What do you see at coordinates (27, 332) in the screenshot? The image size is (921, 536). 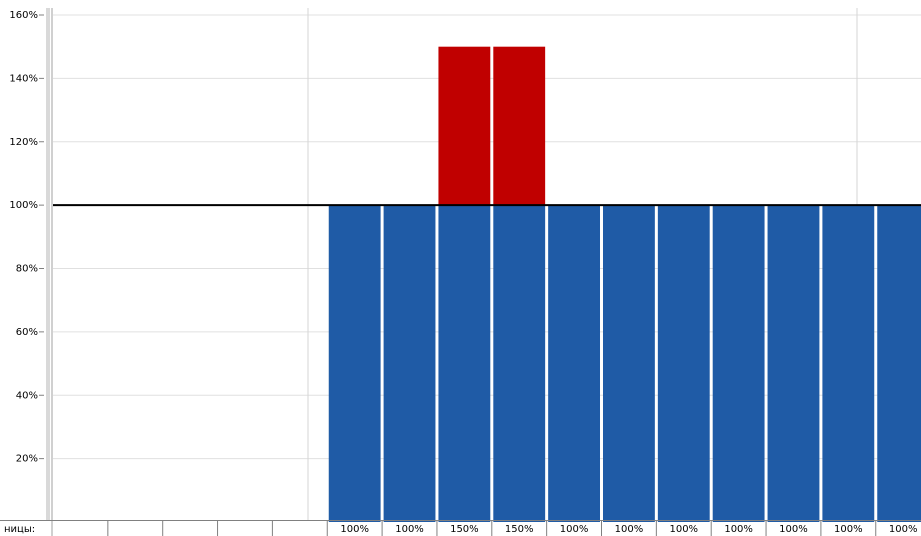 I see `y-tick-label: 60%` at bounding box center [27, 332].